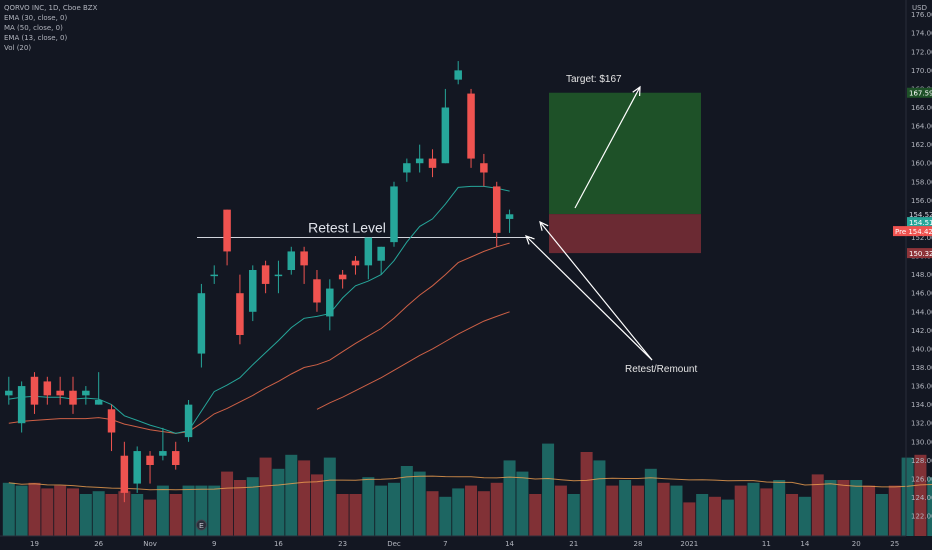 The image size is (932, 550). I want to click on target-arrow-head, so click(636, 91).